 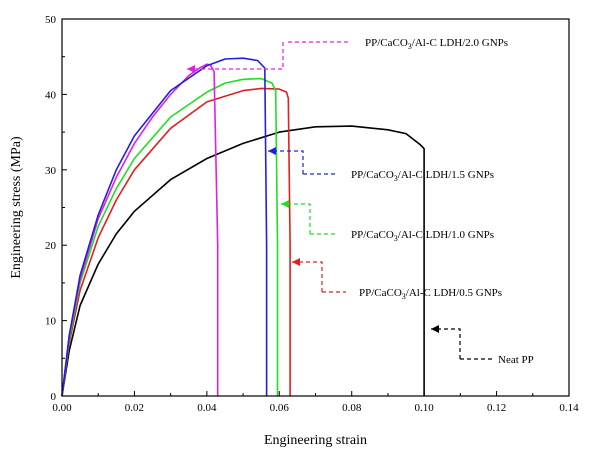 I want to click on x-tick-label: 0.12, so click(x=496, y=408).